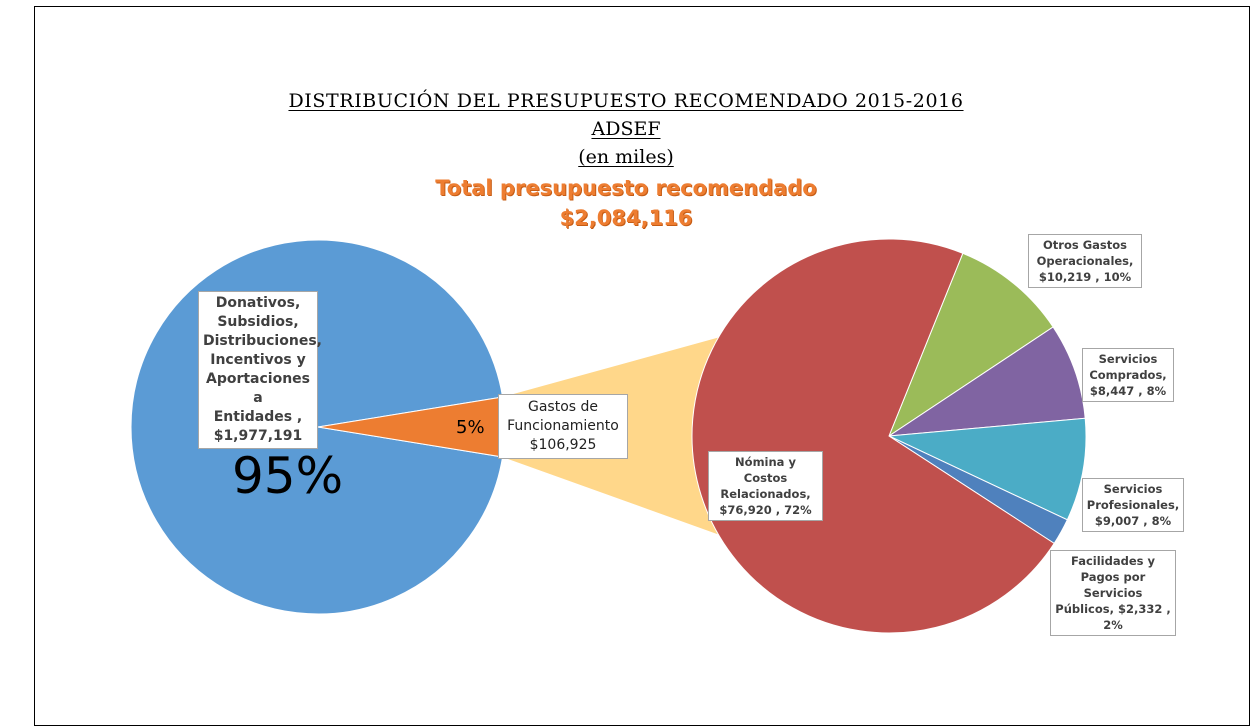 The image size is (1252, 726). What do you see at coordinates (1133, 505) in the screenshot?
I see `profesionales-data-label: Servicios Profesionales, $9,007 , 8%` at bounding box center [1133, 505].